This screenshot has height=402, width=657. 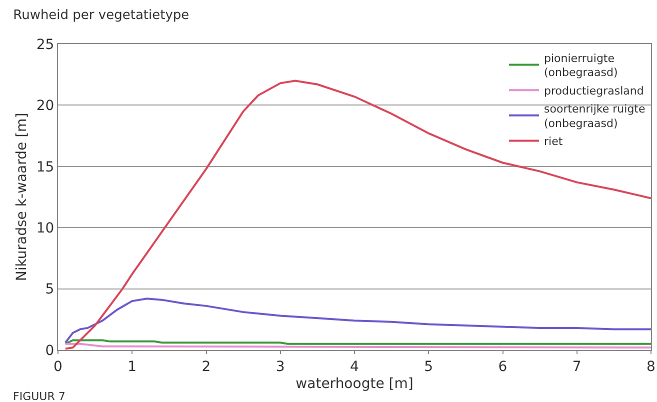 I want to click on x-axis-title: waterhoogte [m], so click(x=355, y=384).